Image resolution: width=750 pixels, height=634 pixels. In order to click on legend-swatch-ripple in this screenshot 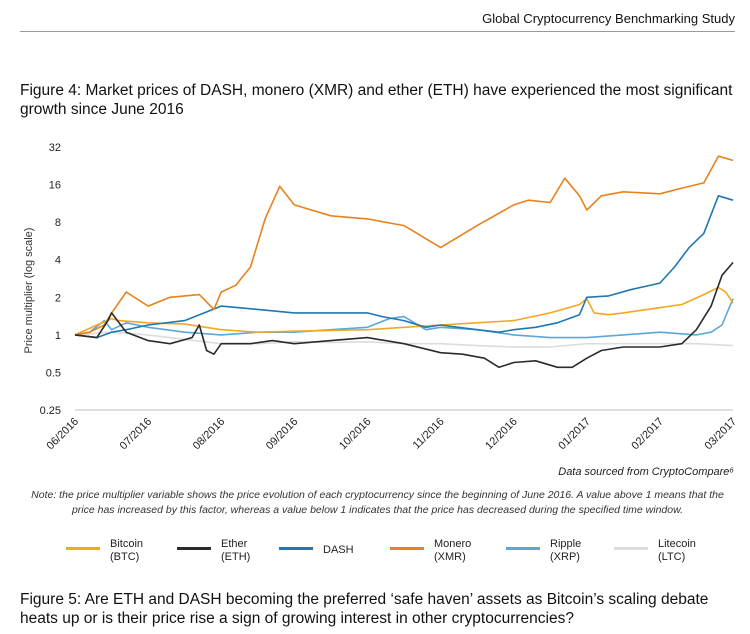, I will do `click(523, 548)`.